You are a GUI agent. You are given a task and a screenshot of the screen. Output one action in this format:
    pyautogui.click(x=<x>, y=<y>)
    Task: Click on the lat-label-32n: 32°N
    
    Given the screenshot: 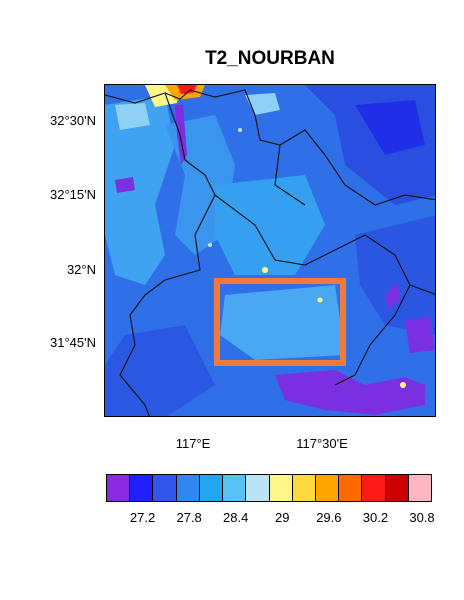 What is the action you would take?
    pyautogui.click(x=81, y=269)
    